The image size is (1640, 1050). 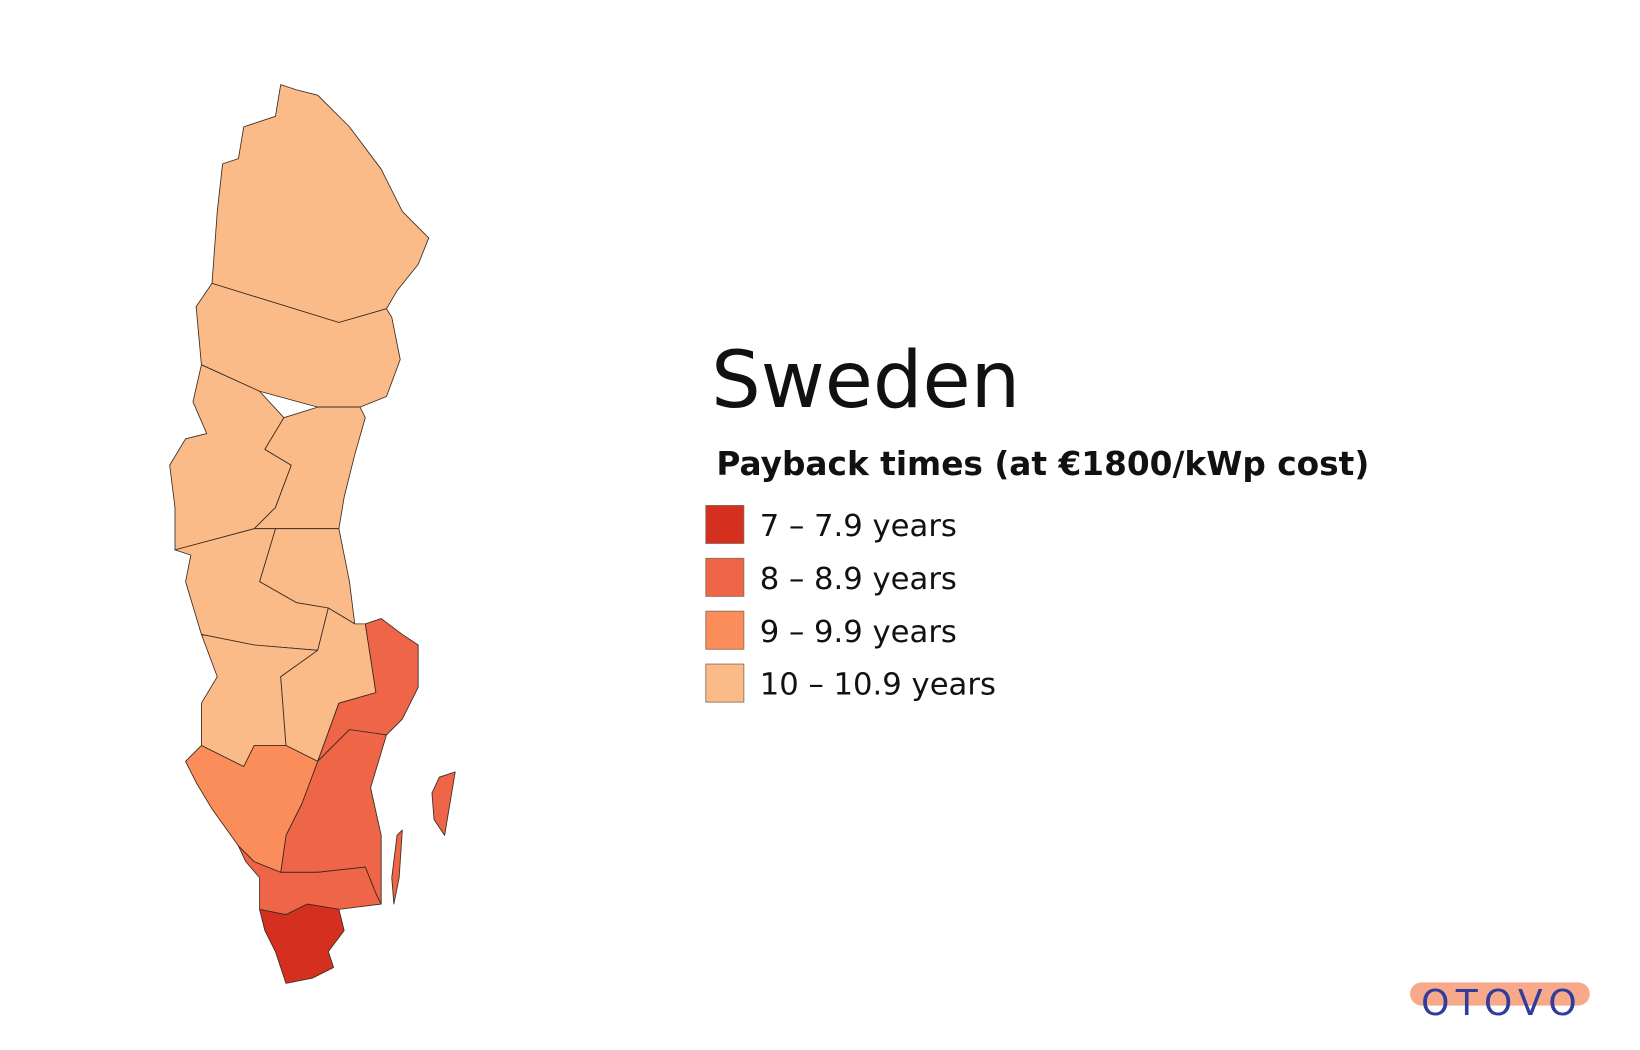 I want to click on subtitle: Payback times (at €1800/kWp cost), so click(x=1042, y=464).